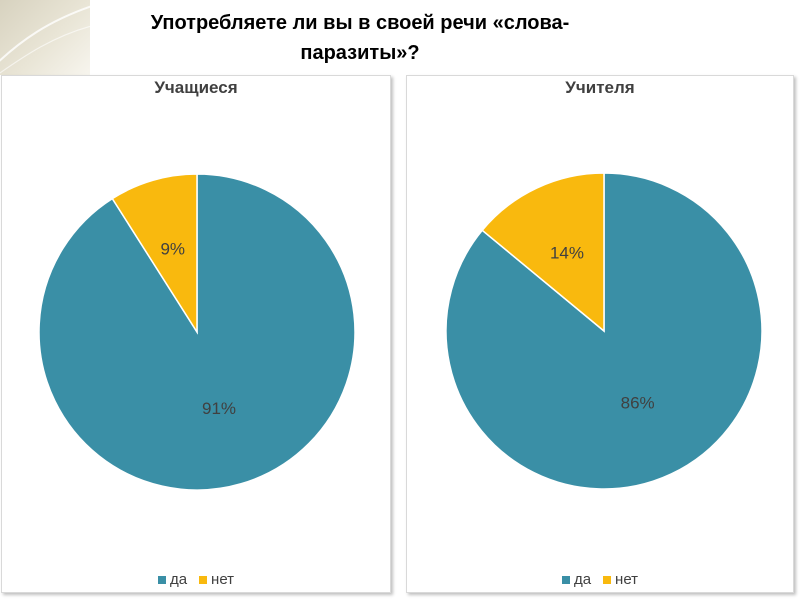 The image size is (800, 600). I want to click on chart-title: Учителя, so click(600, 87).